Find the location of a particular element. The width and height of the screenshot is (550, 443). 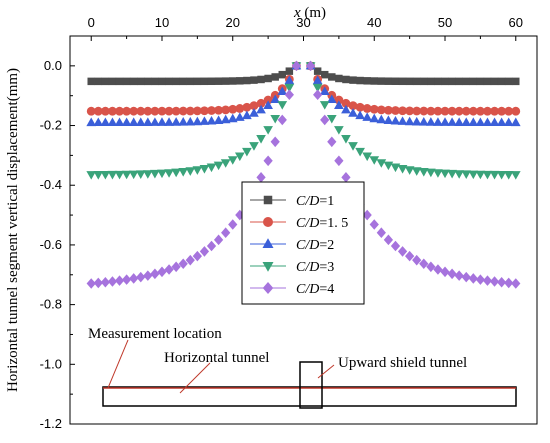

x-tick-label: 40 is located at coordinates (374, 22).